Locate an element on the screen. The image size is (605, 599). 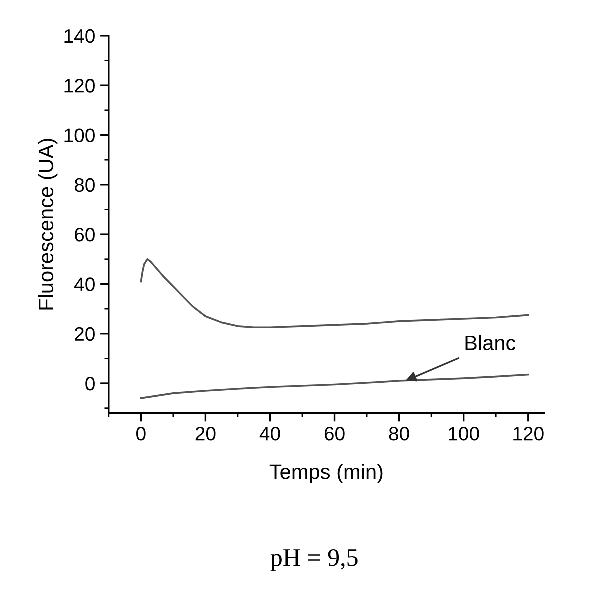
text: pH = 9,5 is located at coordinates (314, 561).